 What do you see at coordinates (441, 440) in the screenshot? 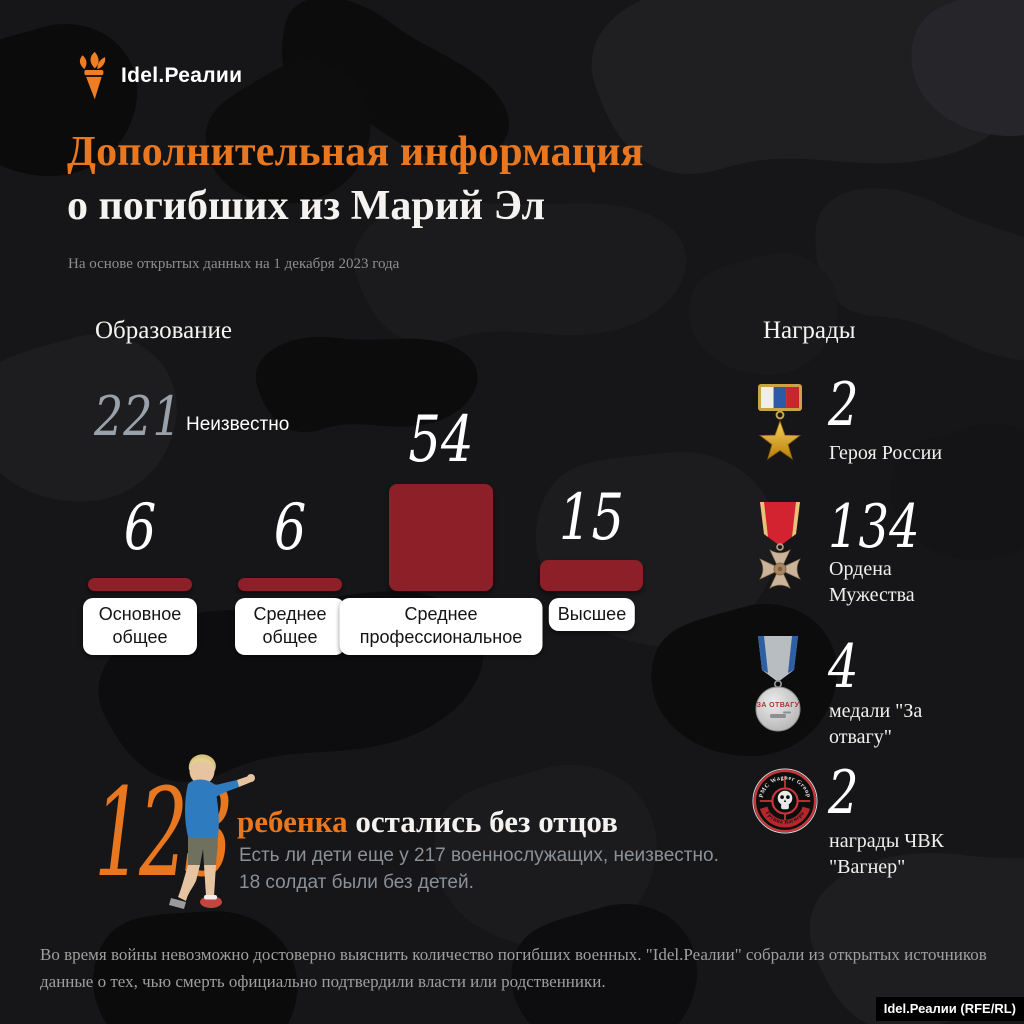
I see `bar-value-professionalnoe: 54` at bounding box center [441, 440].